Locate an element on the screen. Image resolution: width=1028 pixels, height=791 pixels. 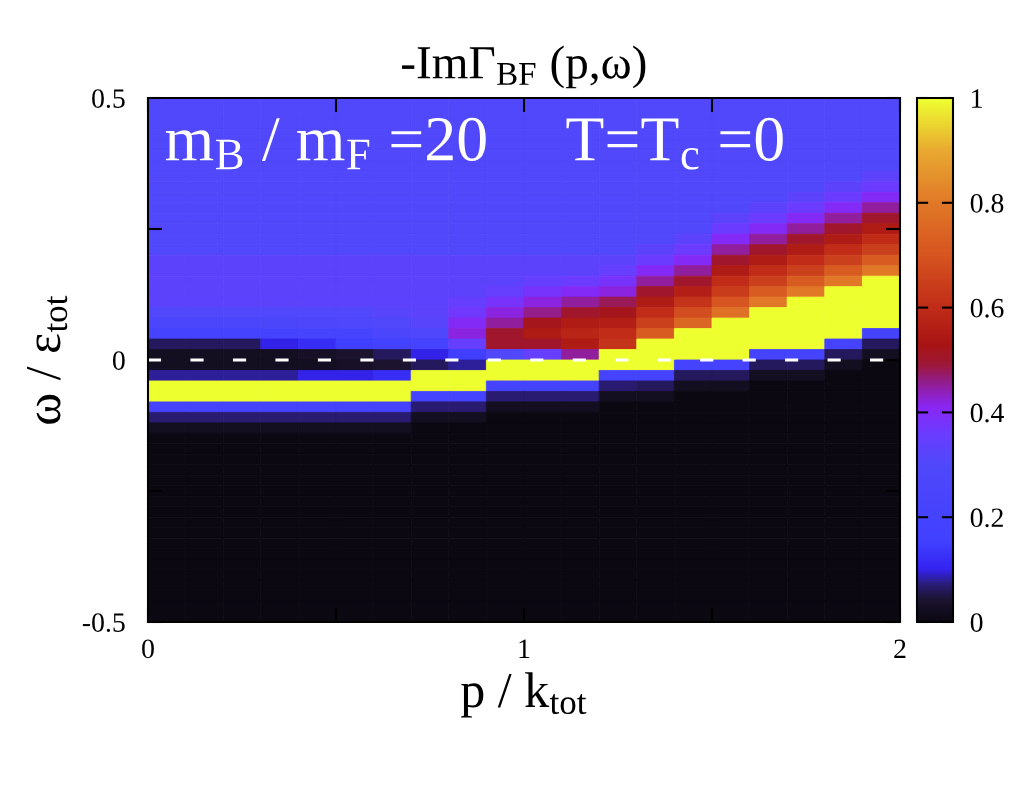
color-bar-label: 0.4 is located at coordinates (987, 413).